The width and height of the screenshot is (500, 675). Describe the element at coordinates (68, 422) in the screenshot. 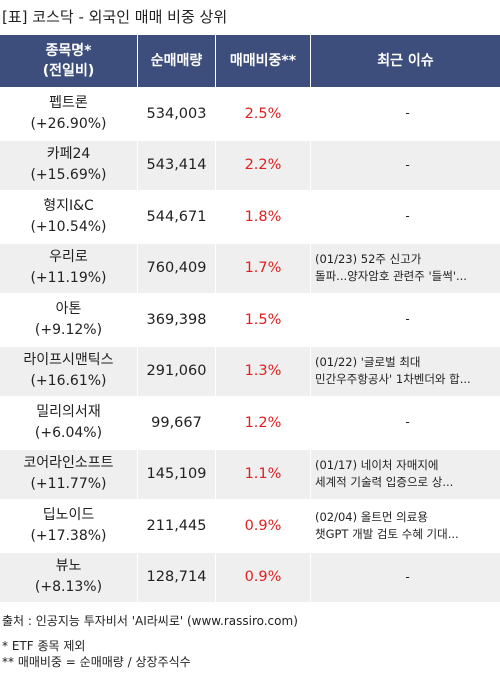

I see `stock-name-cell: 밀리의서재 (+6.04%)` at that location.